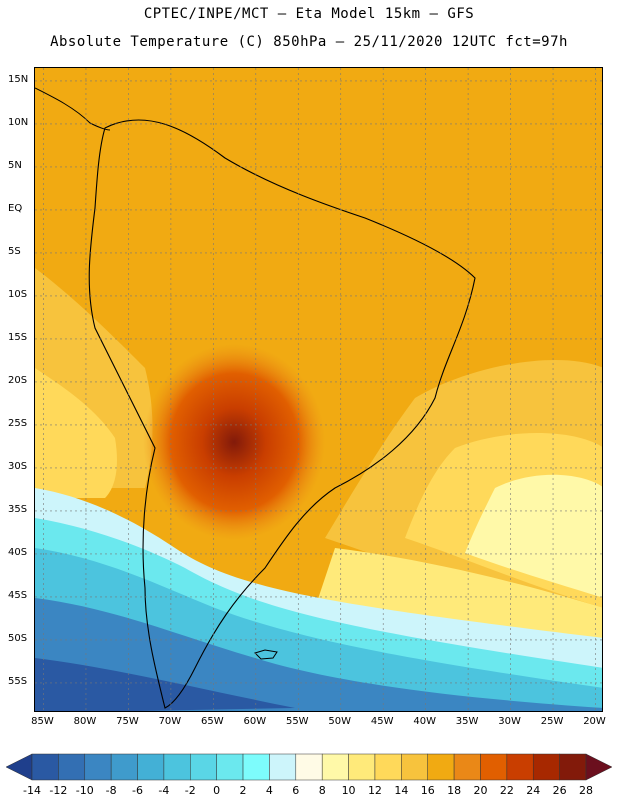 The height and width of the screenshot is (800, 618). I want to click on colorbar-label: -2, so click(190, 790).